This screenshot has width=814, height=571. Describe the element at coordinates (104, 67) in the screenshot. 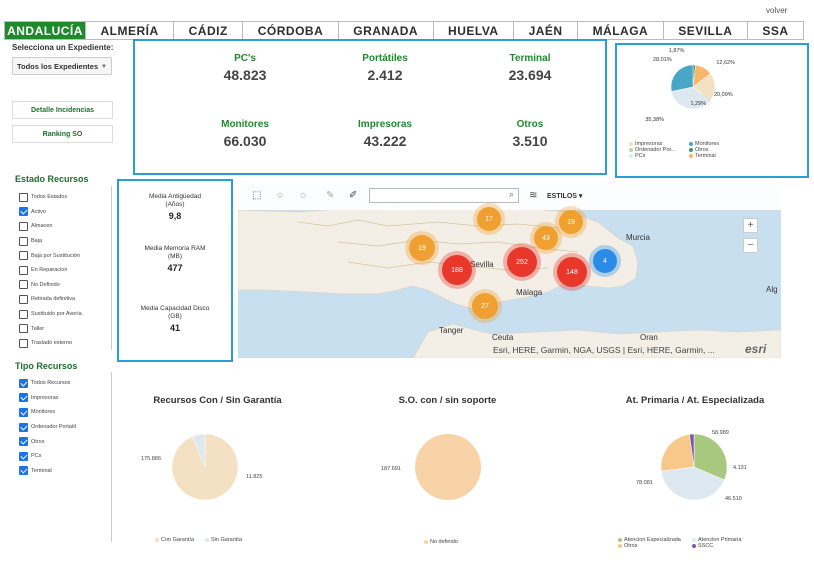

I see `chevron-down-icon: ▼` at that location.